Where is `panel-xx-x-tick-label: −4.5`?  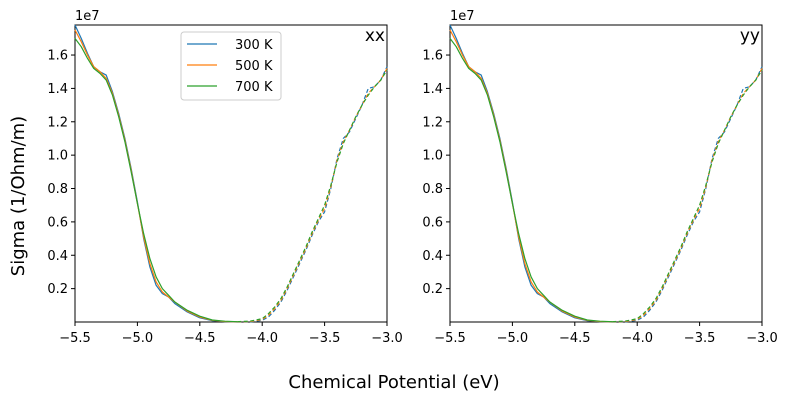
panel-xx-x-tick-label: −4.5 is located at coordinates (200, 338).